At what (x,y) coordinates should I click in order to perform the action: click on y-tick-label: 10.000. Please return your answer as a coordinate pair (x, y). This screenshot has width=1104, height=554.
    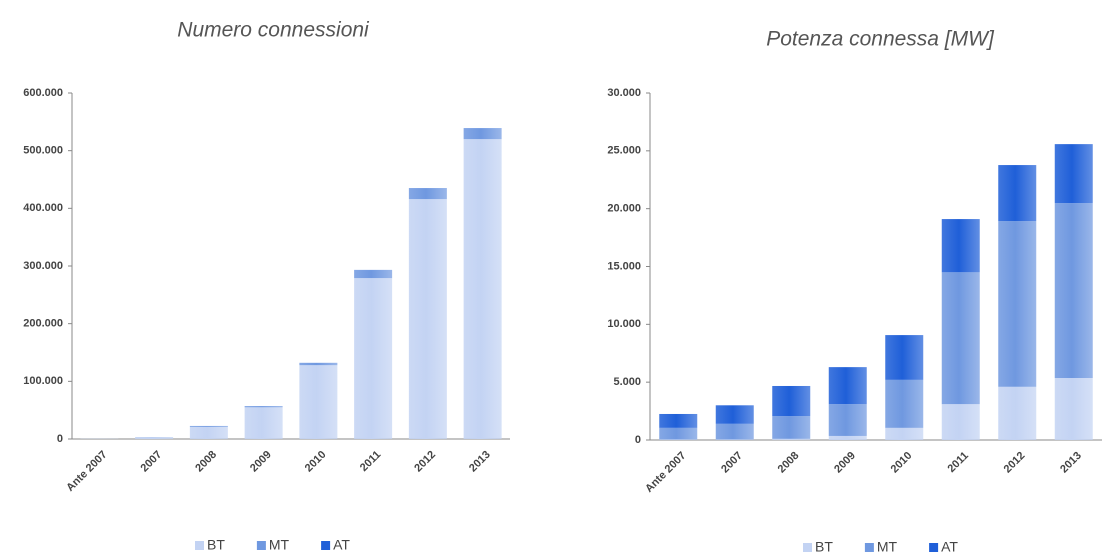
    Looking at the image, I should click on (624, 324).